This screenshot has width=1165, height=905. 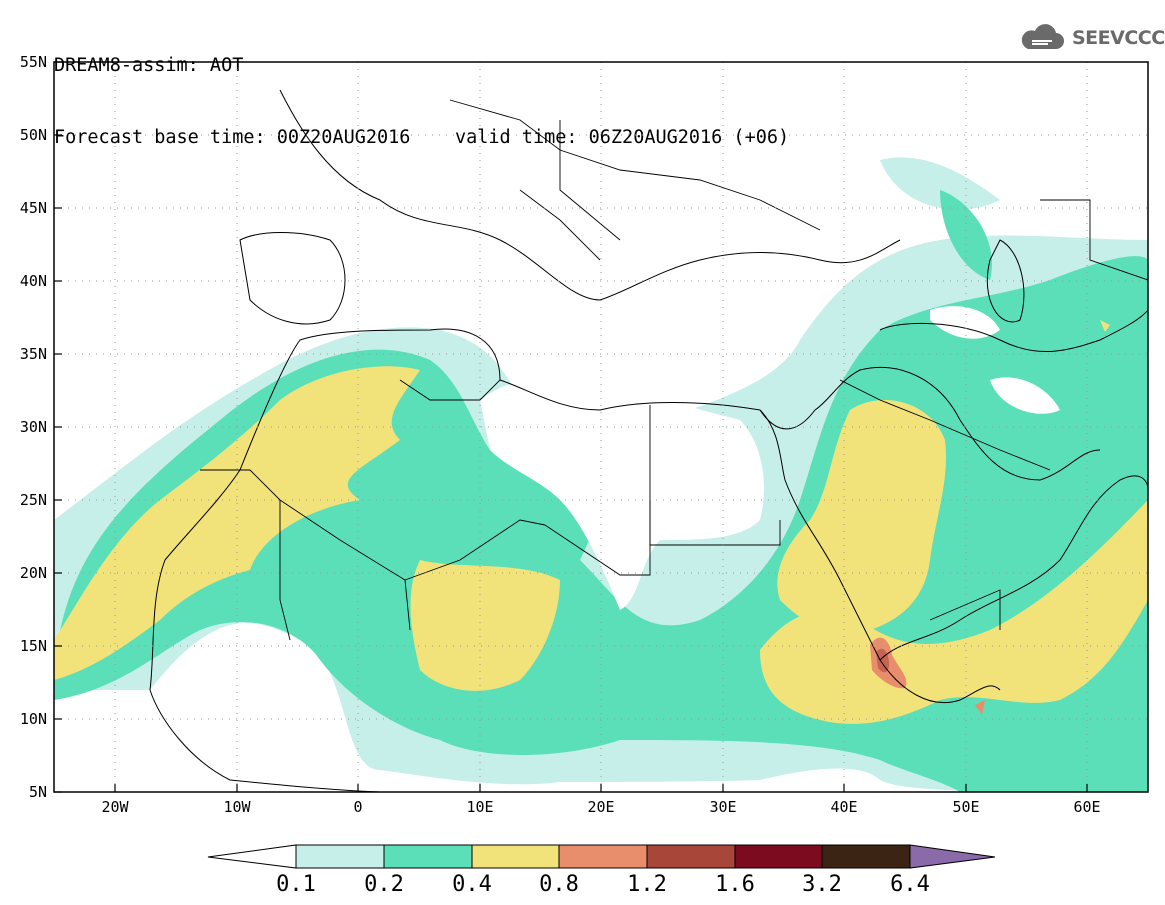 I want to click on colorbar-label: 0.8, so click(x=559, y=884).